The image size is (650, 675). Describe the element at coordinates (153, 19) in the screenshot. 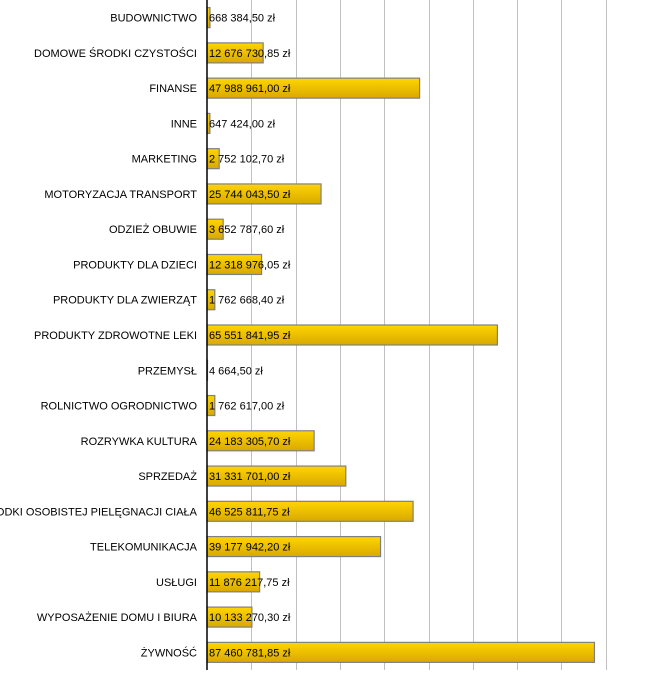

I see `category-tick-label: BUDOWNICTWO` at that location.